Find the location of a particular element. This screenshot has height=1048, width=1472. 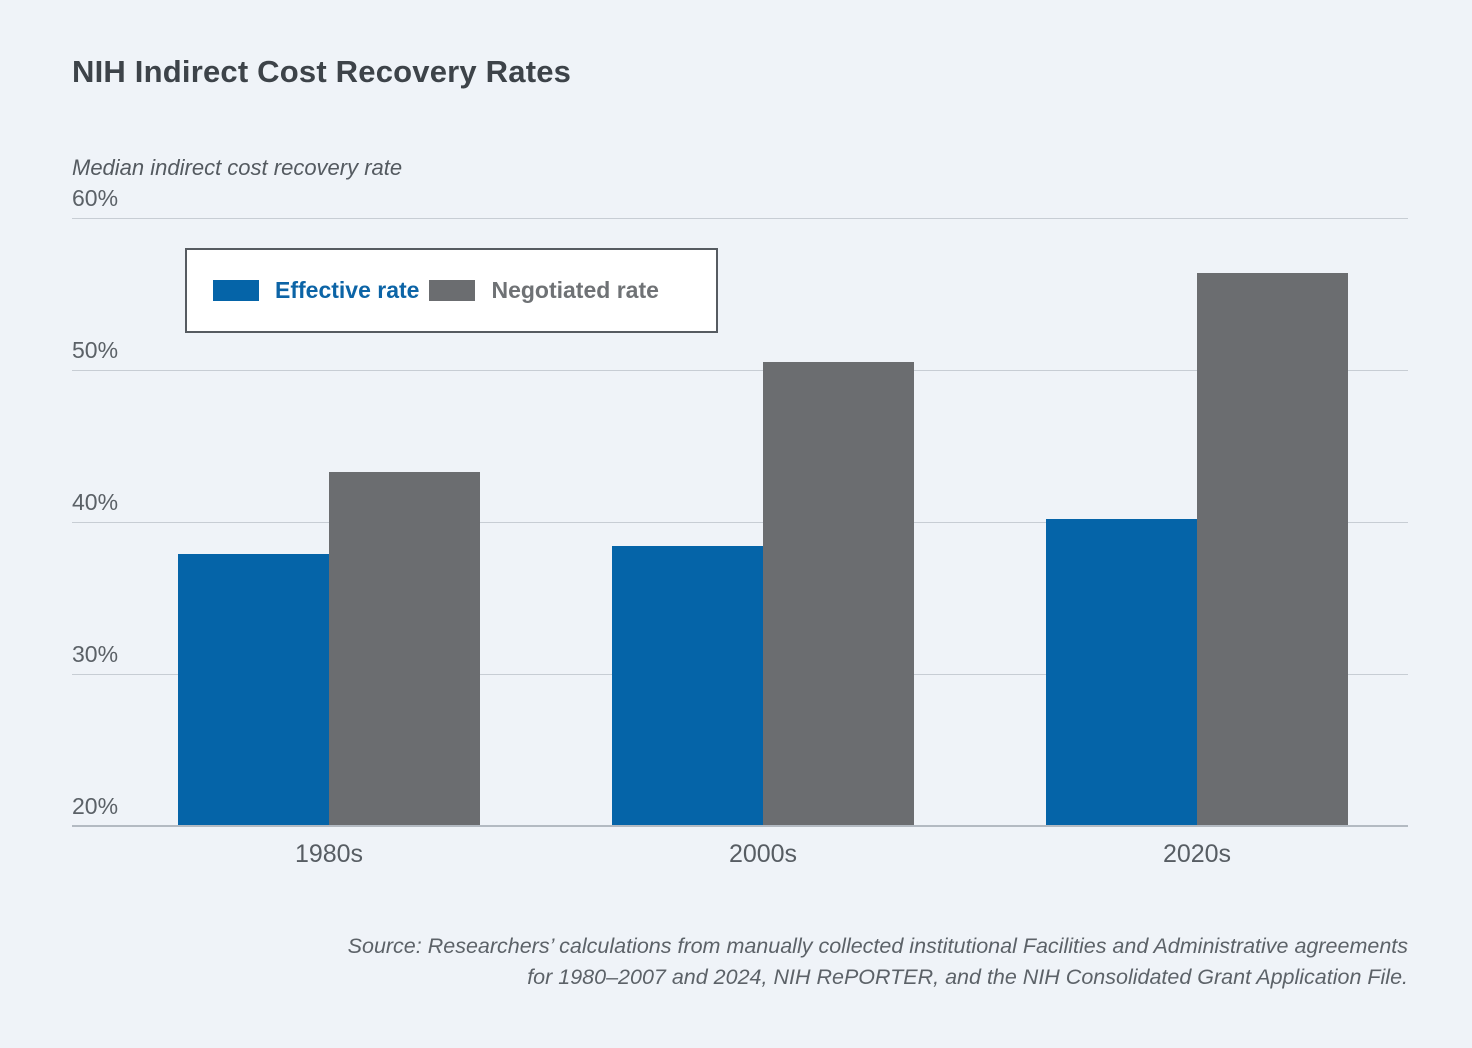

legend: Effective rate Negotiated rate is located at coordinates (451, 290).